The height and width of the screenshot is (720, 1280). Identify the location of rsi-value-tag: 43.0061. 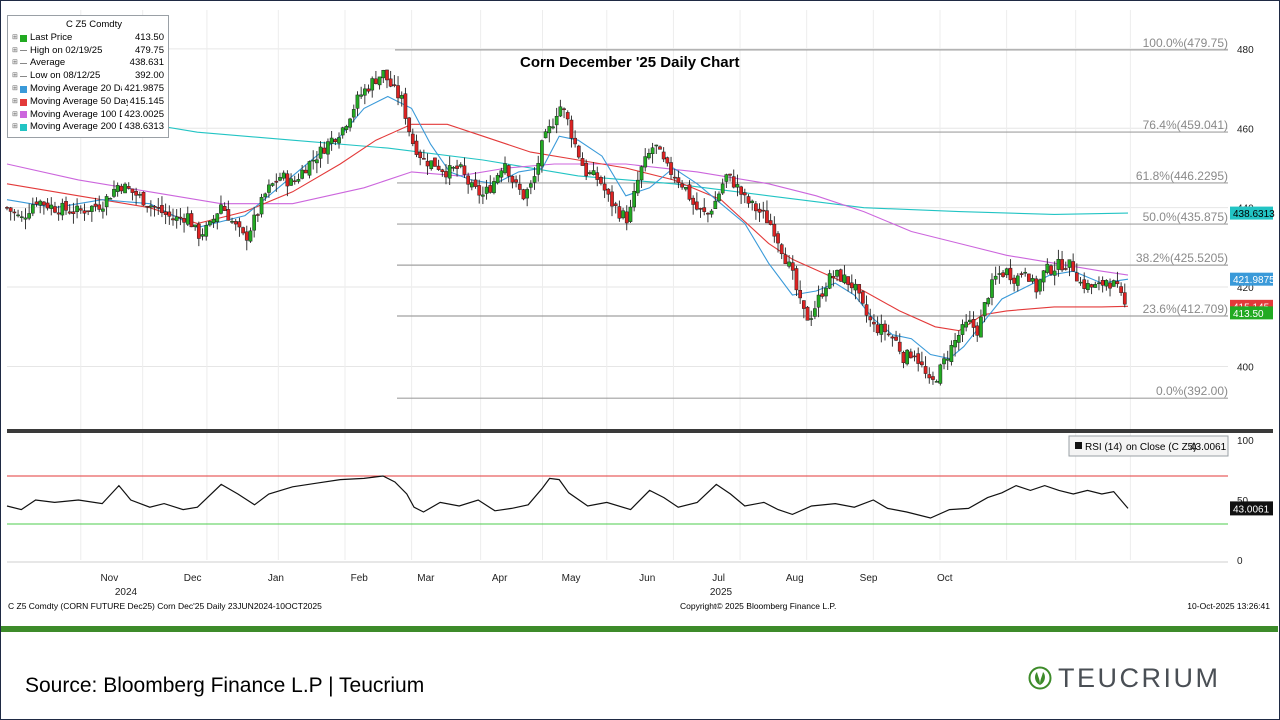
(1251, 508).